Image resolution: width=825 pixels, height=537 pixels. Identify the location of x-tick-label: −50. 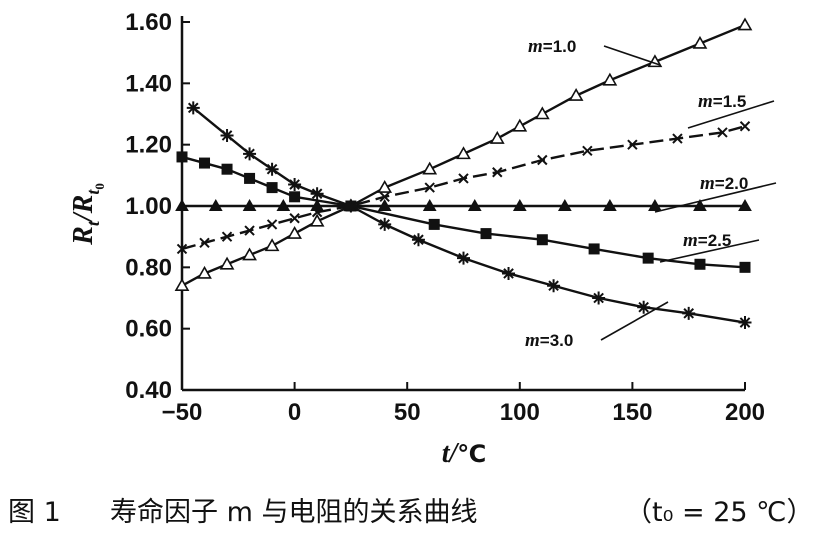
(182, 412).